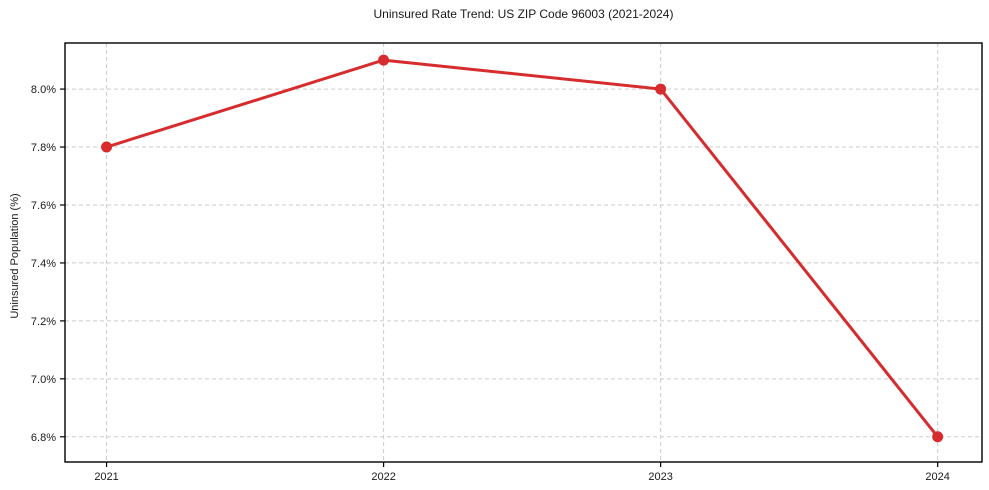 This screenshot has height=490, width=989. Describe the element at coordinates (43, 264) in the screenshot. I see `y-tick-label: 7.4%` at that location.